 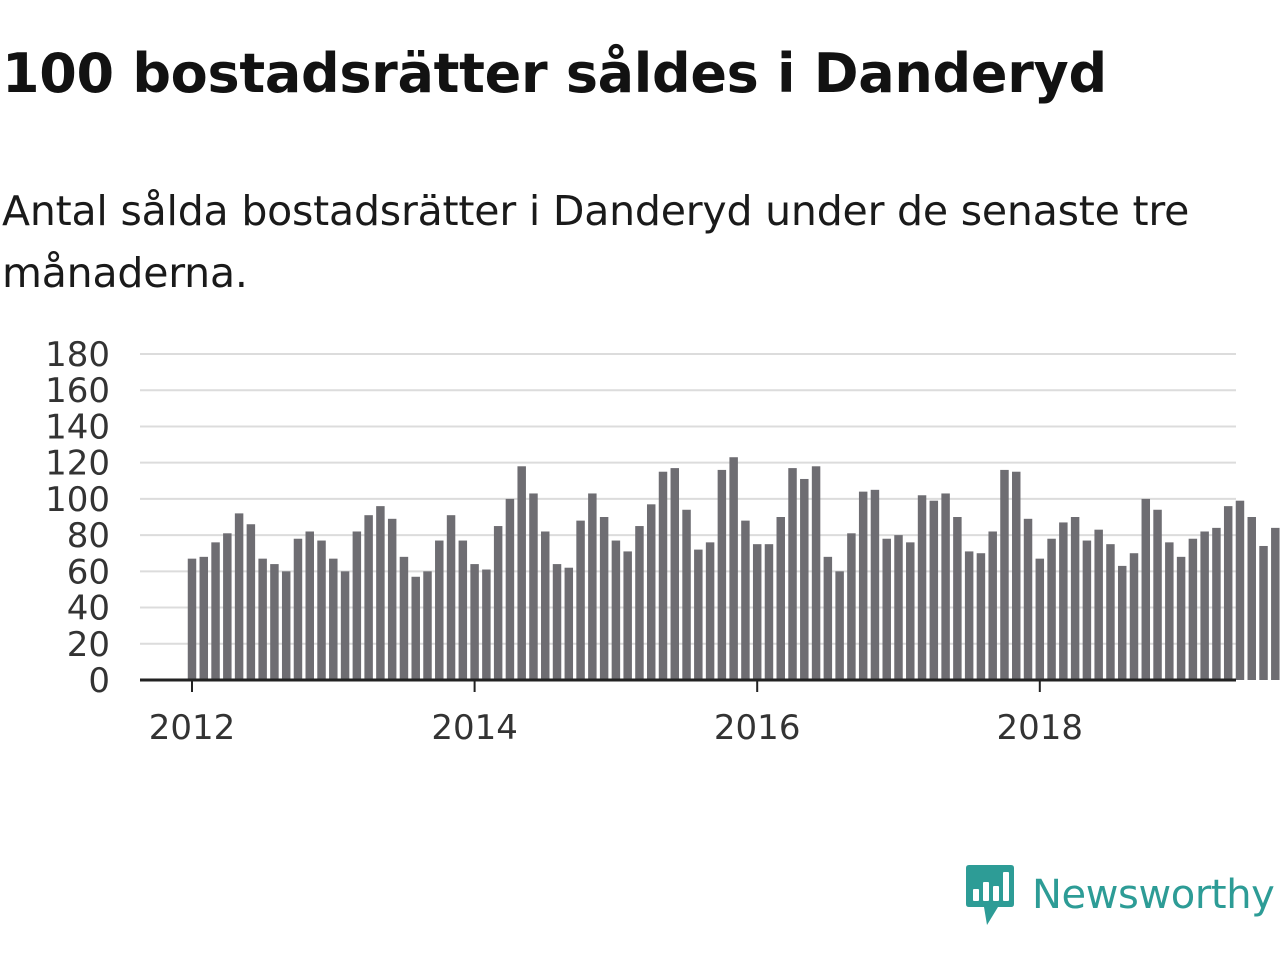 I want to click on y-tick-label: 20, so click(x=88, y=645).